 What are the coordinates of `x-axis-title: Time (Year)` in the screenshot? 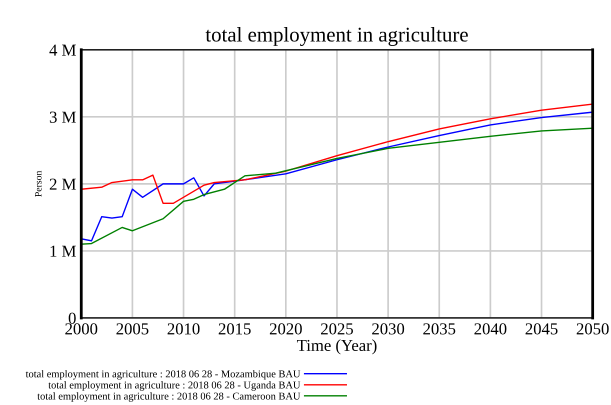 It's located at (336, 346).